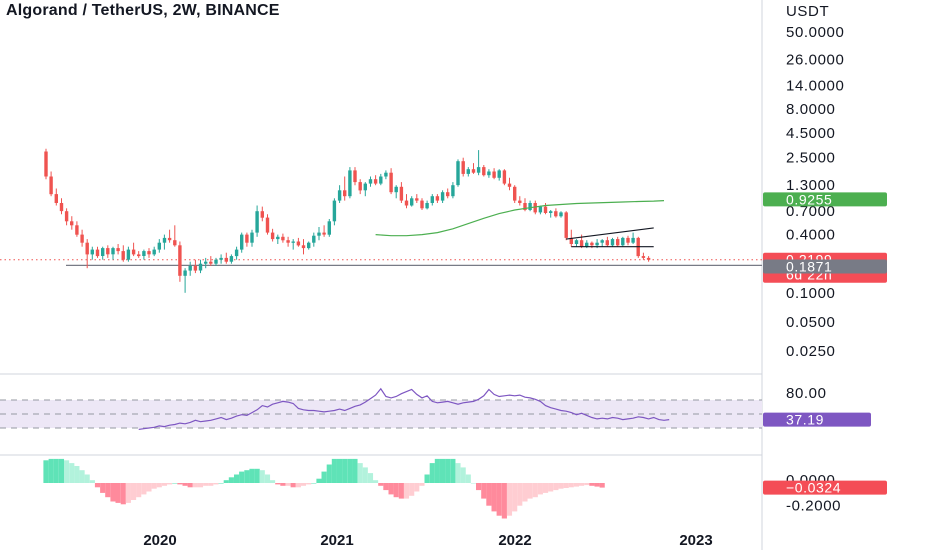 The width and height of the screenshot is (932, 550). Describe the element at coordinates (810, 293) in the screenshot. I see `price-axis-label: 0.1000` at that location.